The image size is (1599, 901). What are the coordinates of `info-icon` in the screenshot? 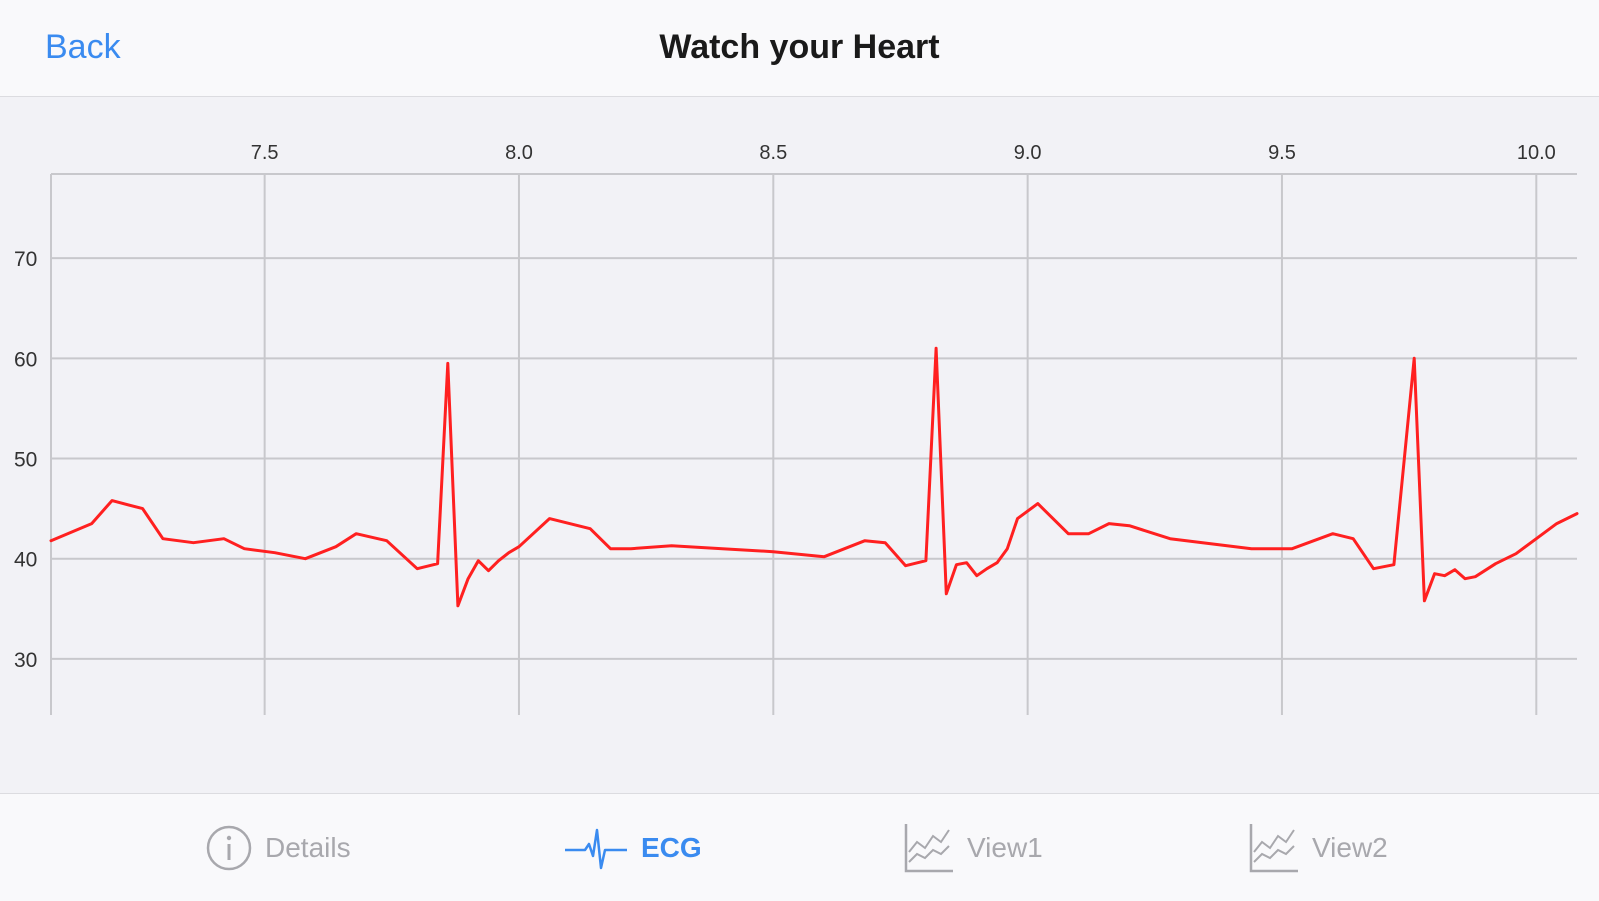 It's located at (229, 848).